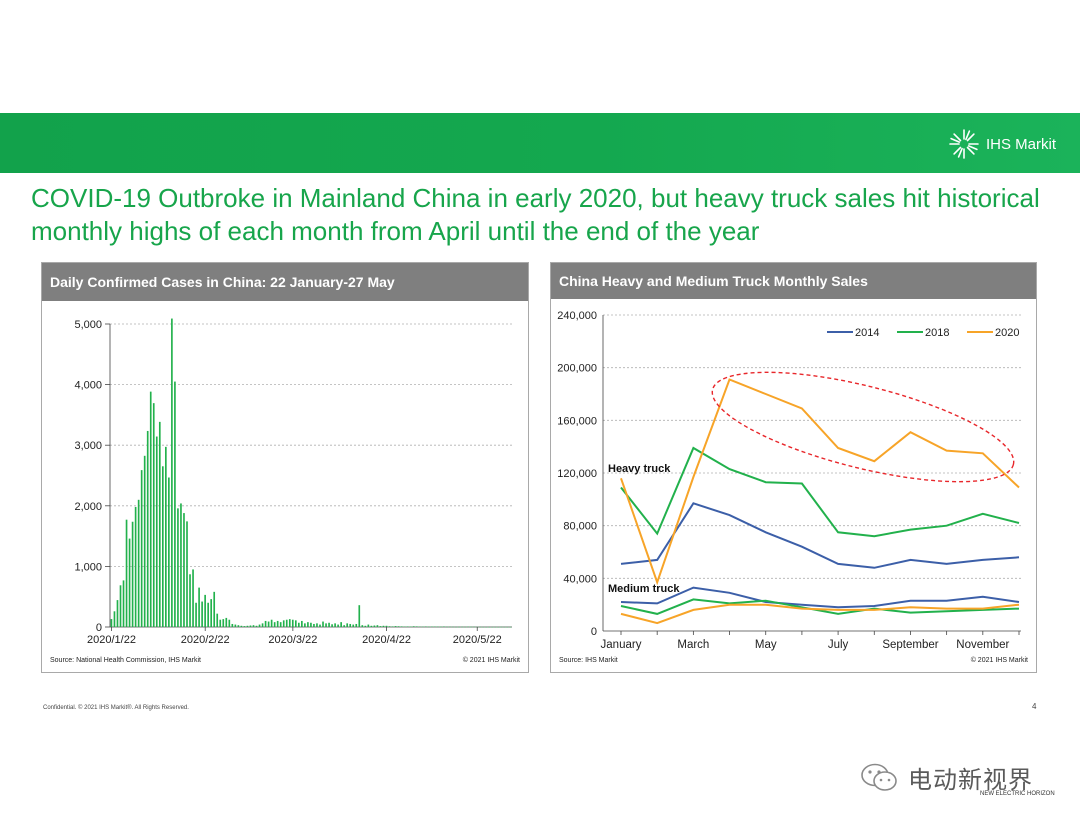 The width and height of the screenshot is (1080, 834). What do you see at coordinates (999, 660) in the screenshot?
I see `truck-chart-copyright: © 2021 IHS Markit` at bounding box center [999, 660].